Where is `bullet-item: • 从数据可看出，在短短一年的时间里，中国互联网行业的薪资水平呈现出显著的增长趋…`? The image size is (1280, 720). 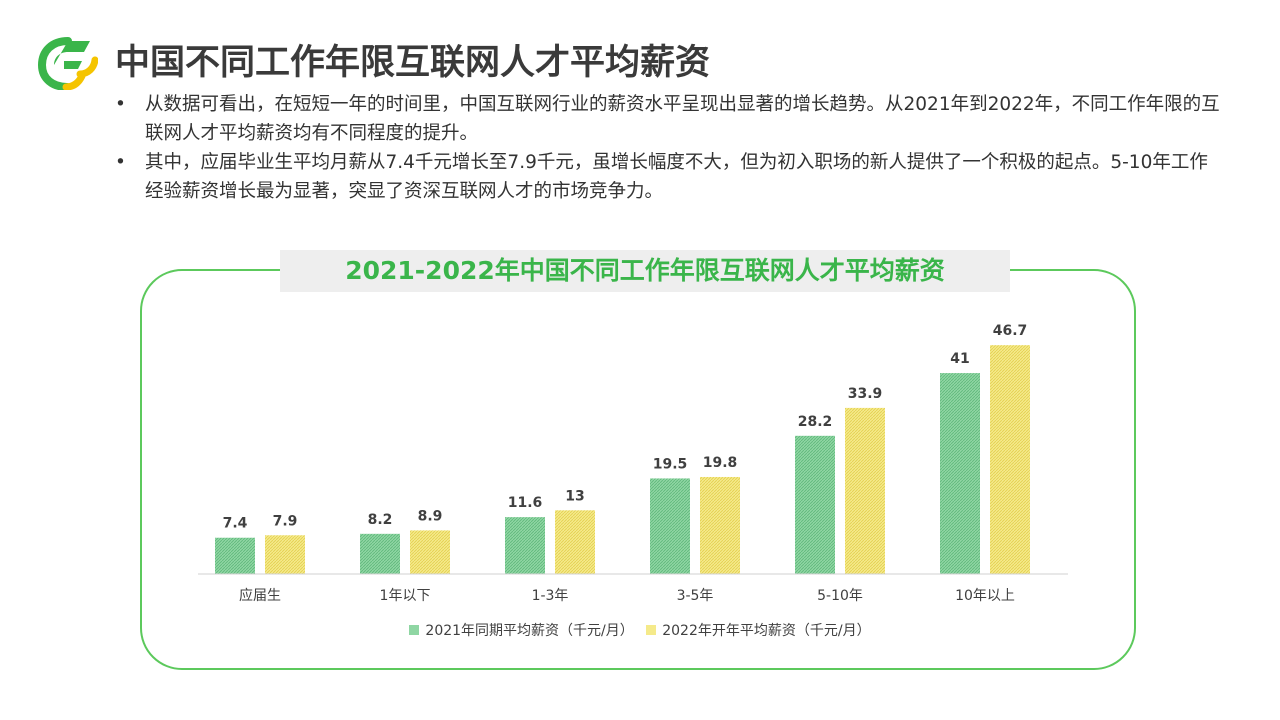
bullet-item: • 从数据可看出，在短短一年的时间里，中国互联网行业的薪资水平呈现出显著的增长趋… is located at coordinates (670, 119).